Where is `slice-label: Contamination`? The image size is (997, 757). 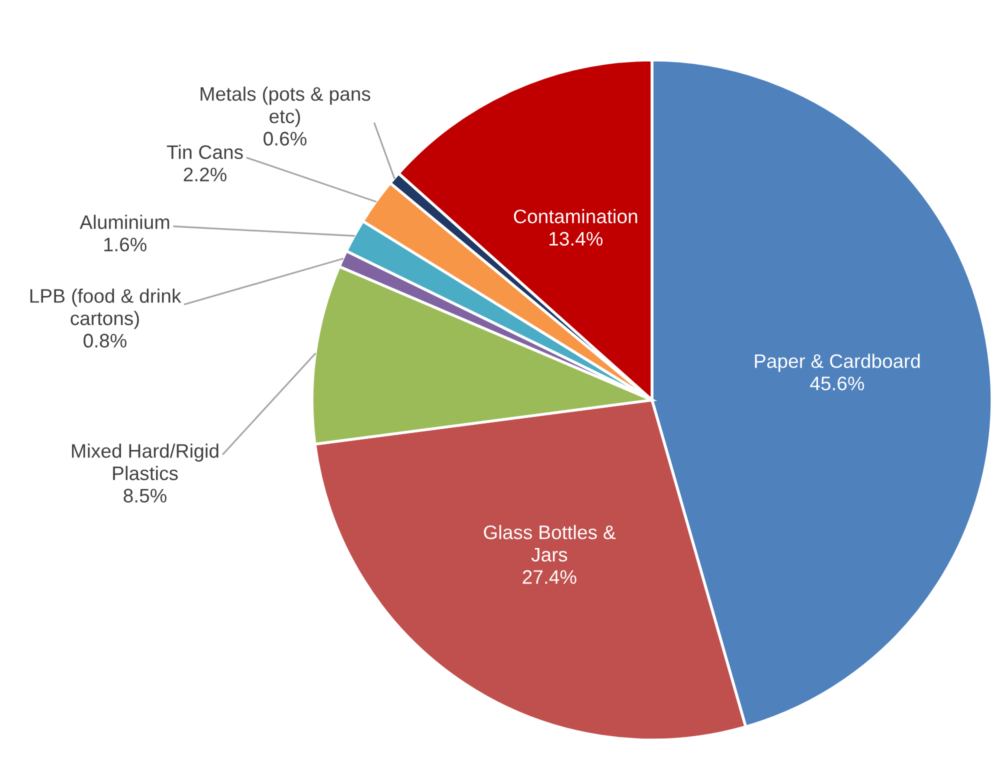 slice-label: Contamination is located at coordinates (576, 216).